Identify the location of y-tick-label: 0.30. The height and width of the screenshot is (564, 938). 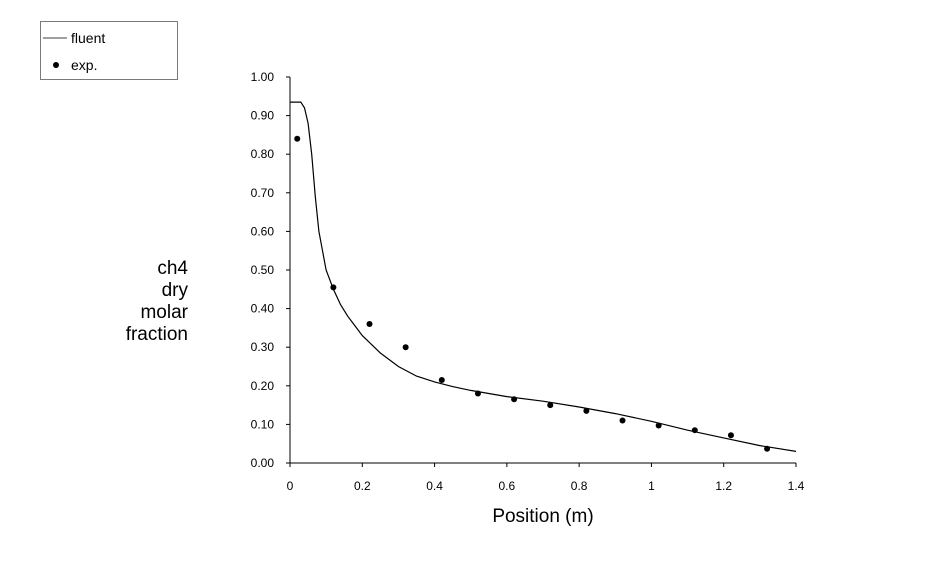
(263, 347).